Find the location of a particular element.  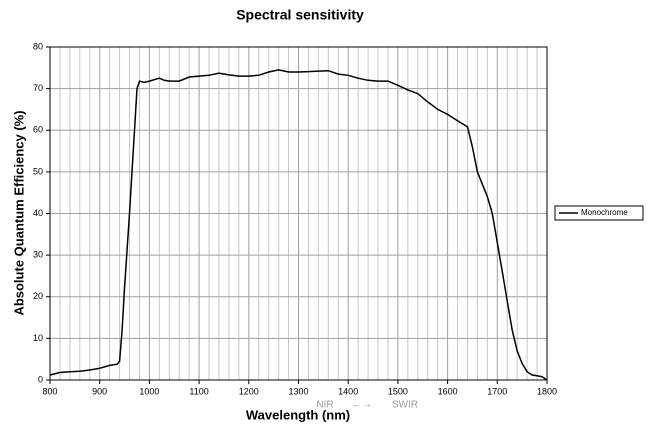

x-tick-label: 1500 is located at coordinates (398, 391).